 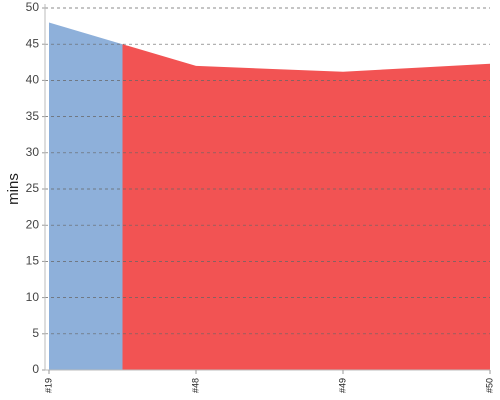 What do you see at coordinates (33, 116) in the screenshot?
I see `y-tick-label: 35` at bounding box center [33, 116].